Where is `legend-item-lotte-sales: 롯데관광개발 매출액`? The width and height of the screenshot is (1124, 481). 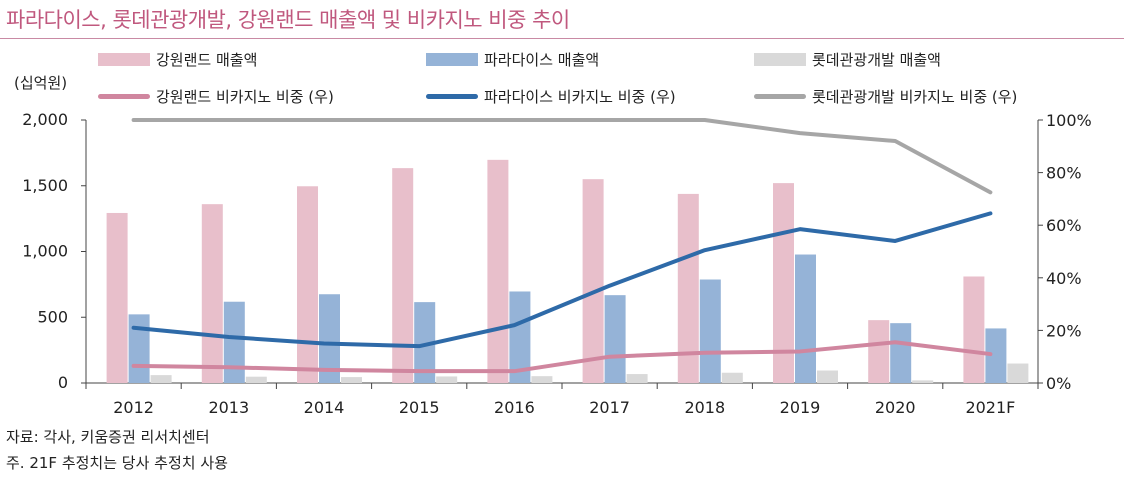 legend-item-lotte-sales: 롯데관광개발 매출액 is located at coordinates (847, 59).